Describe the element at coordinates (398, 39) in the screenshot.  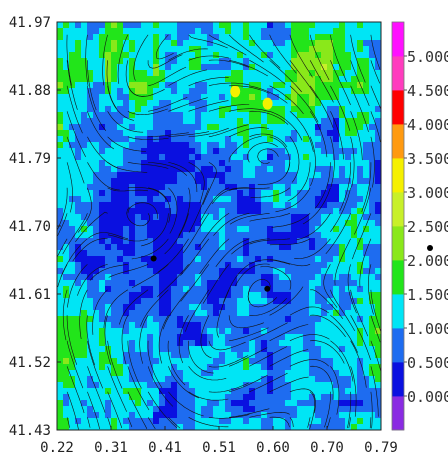
I see `colorbar-segment` at that location.